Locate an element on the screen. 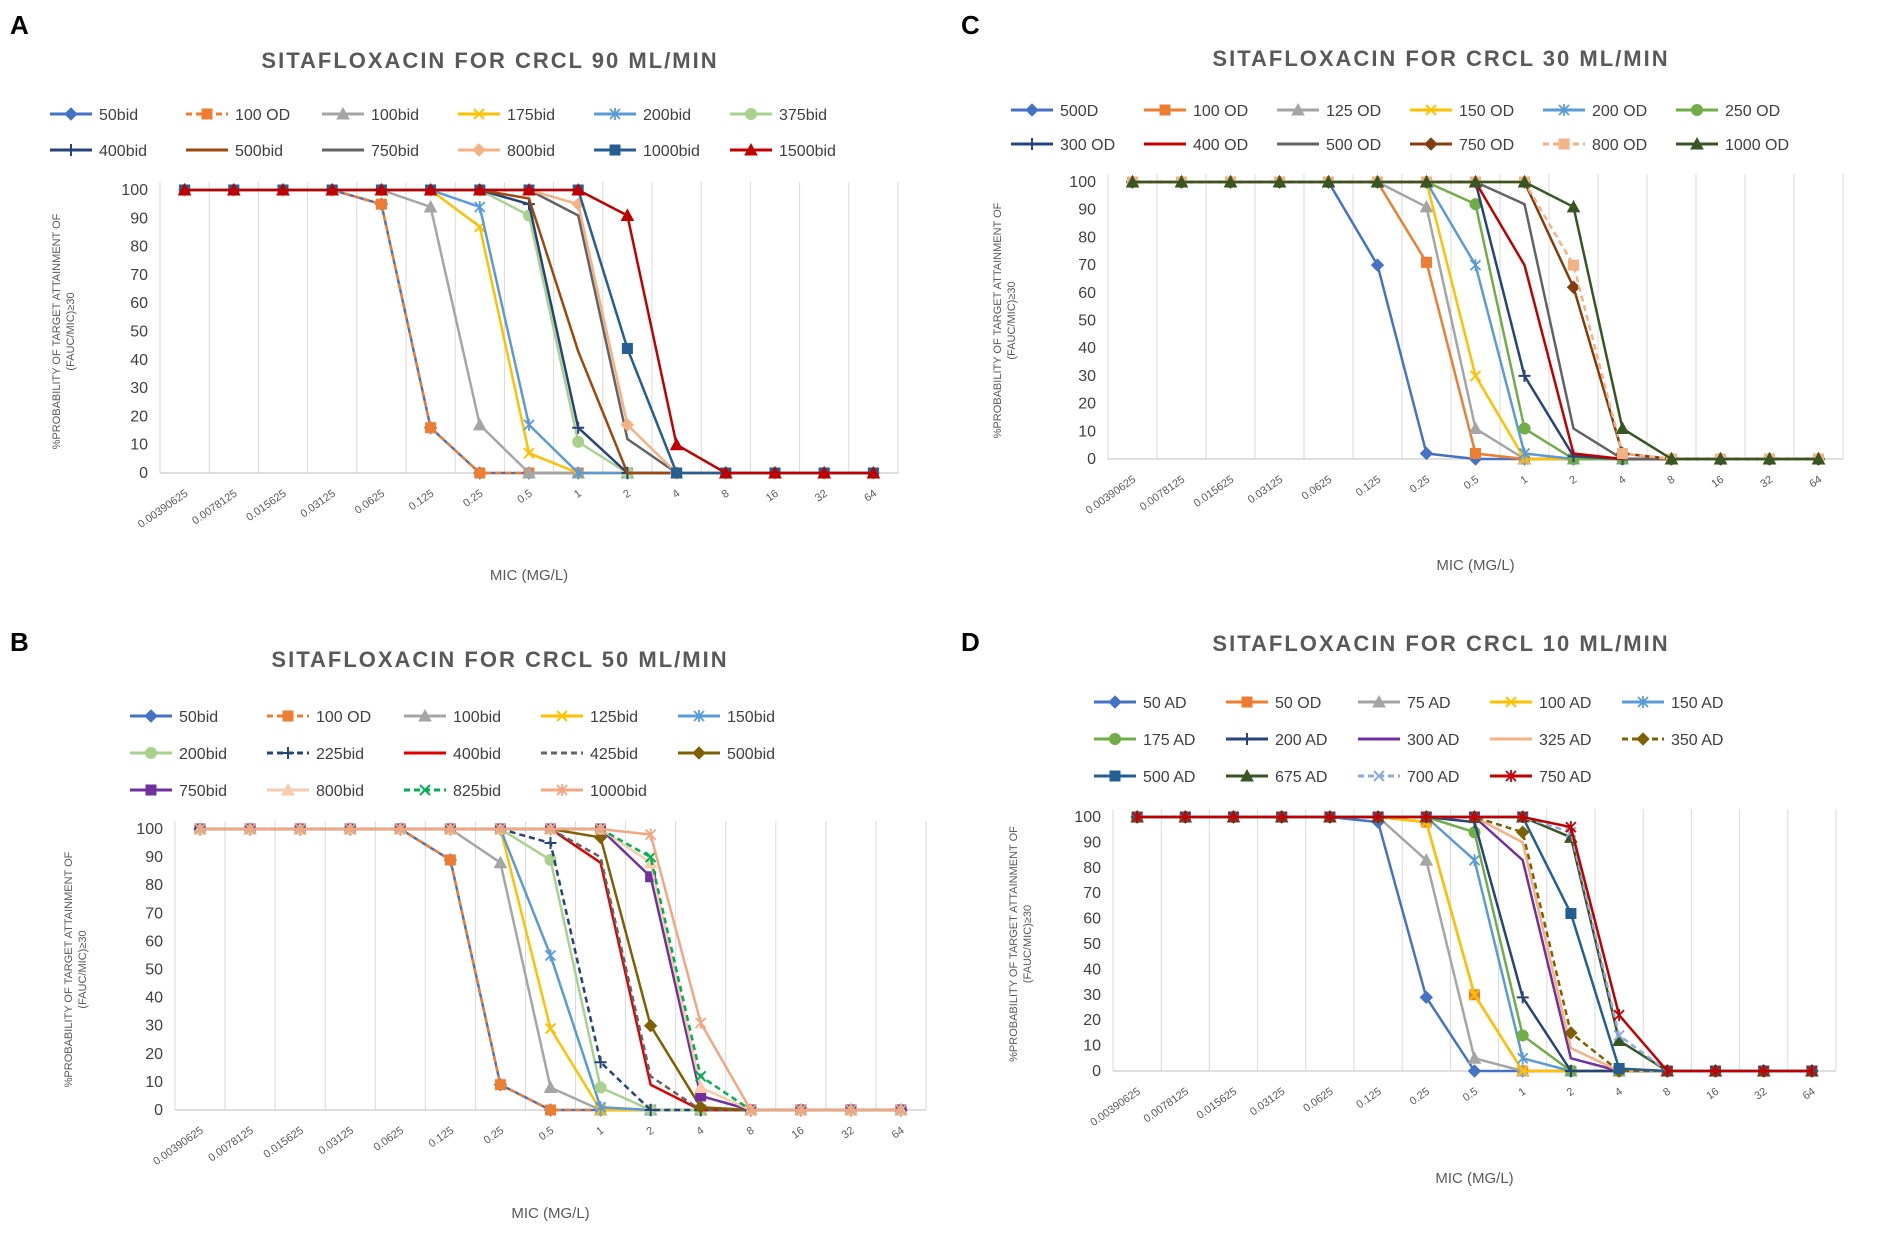  x-tick-label: 1 is located at coordinates (578, 494).